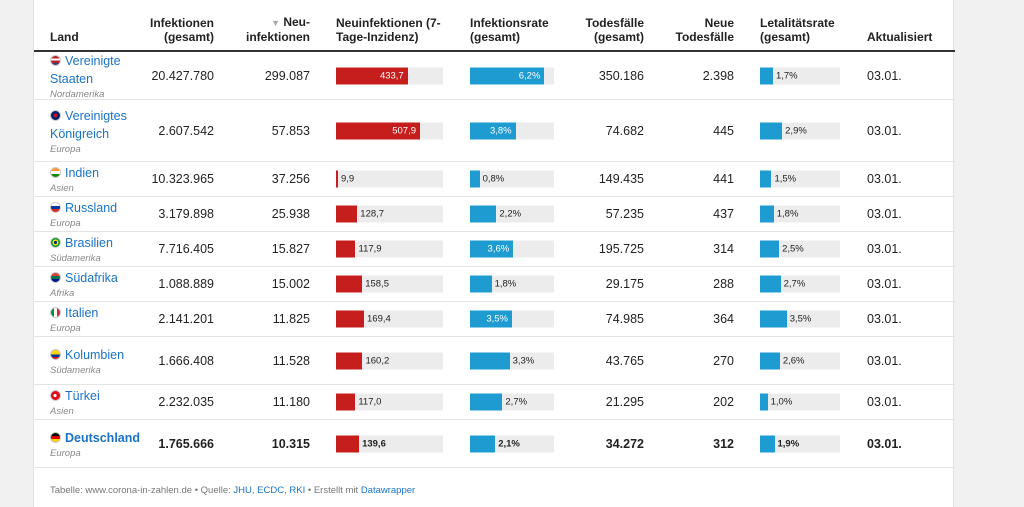 The height and width of the screenshot is (507, 1024). What do you see at coordinates (186, 360) in the screenshot?
I see `total-infections: 1.666.408` at bounding box center [186, 360].